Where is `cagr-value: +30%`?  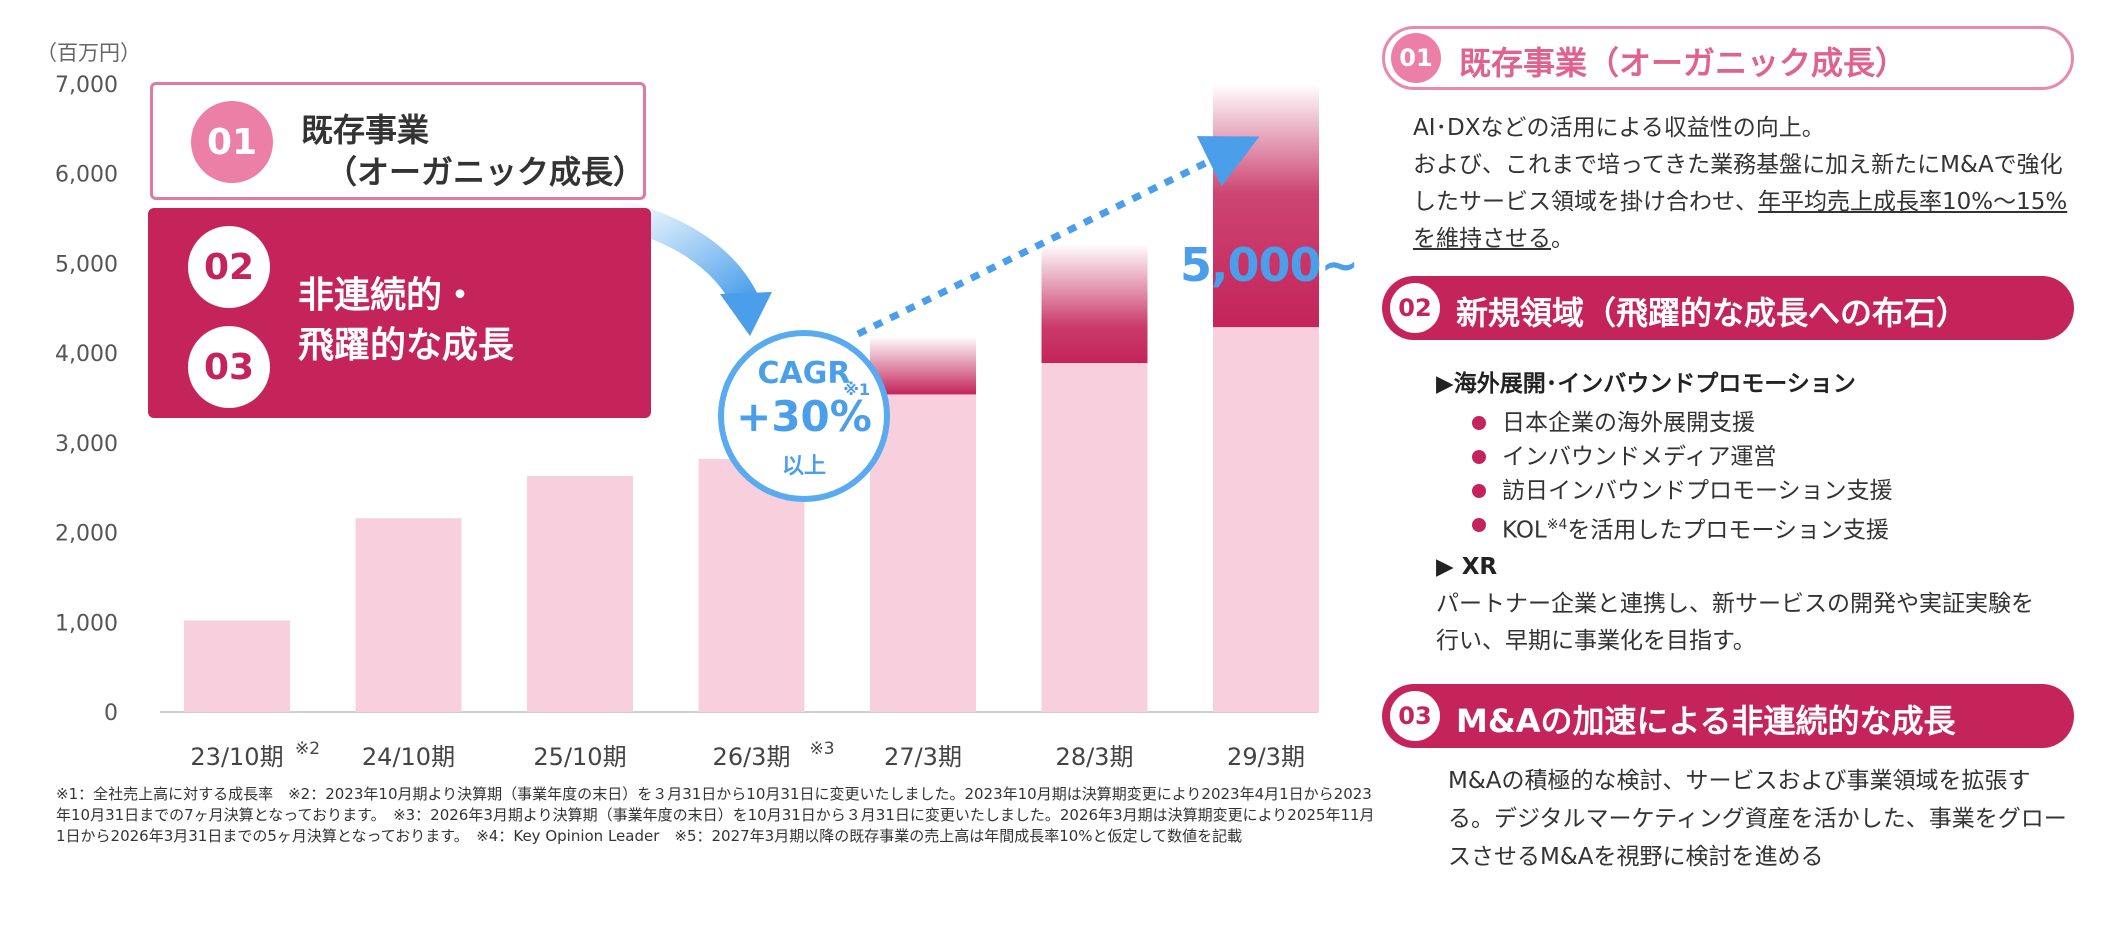 cagr-value: +30% is located at coordinates (804, 416).